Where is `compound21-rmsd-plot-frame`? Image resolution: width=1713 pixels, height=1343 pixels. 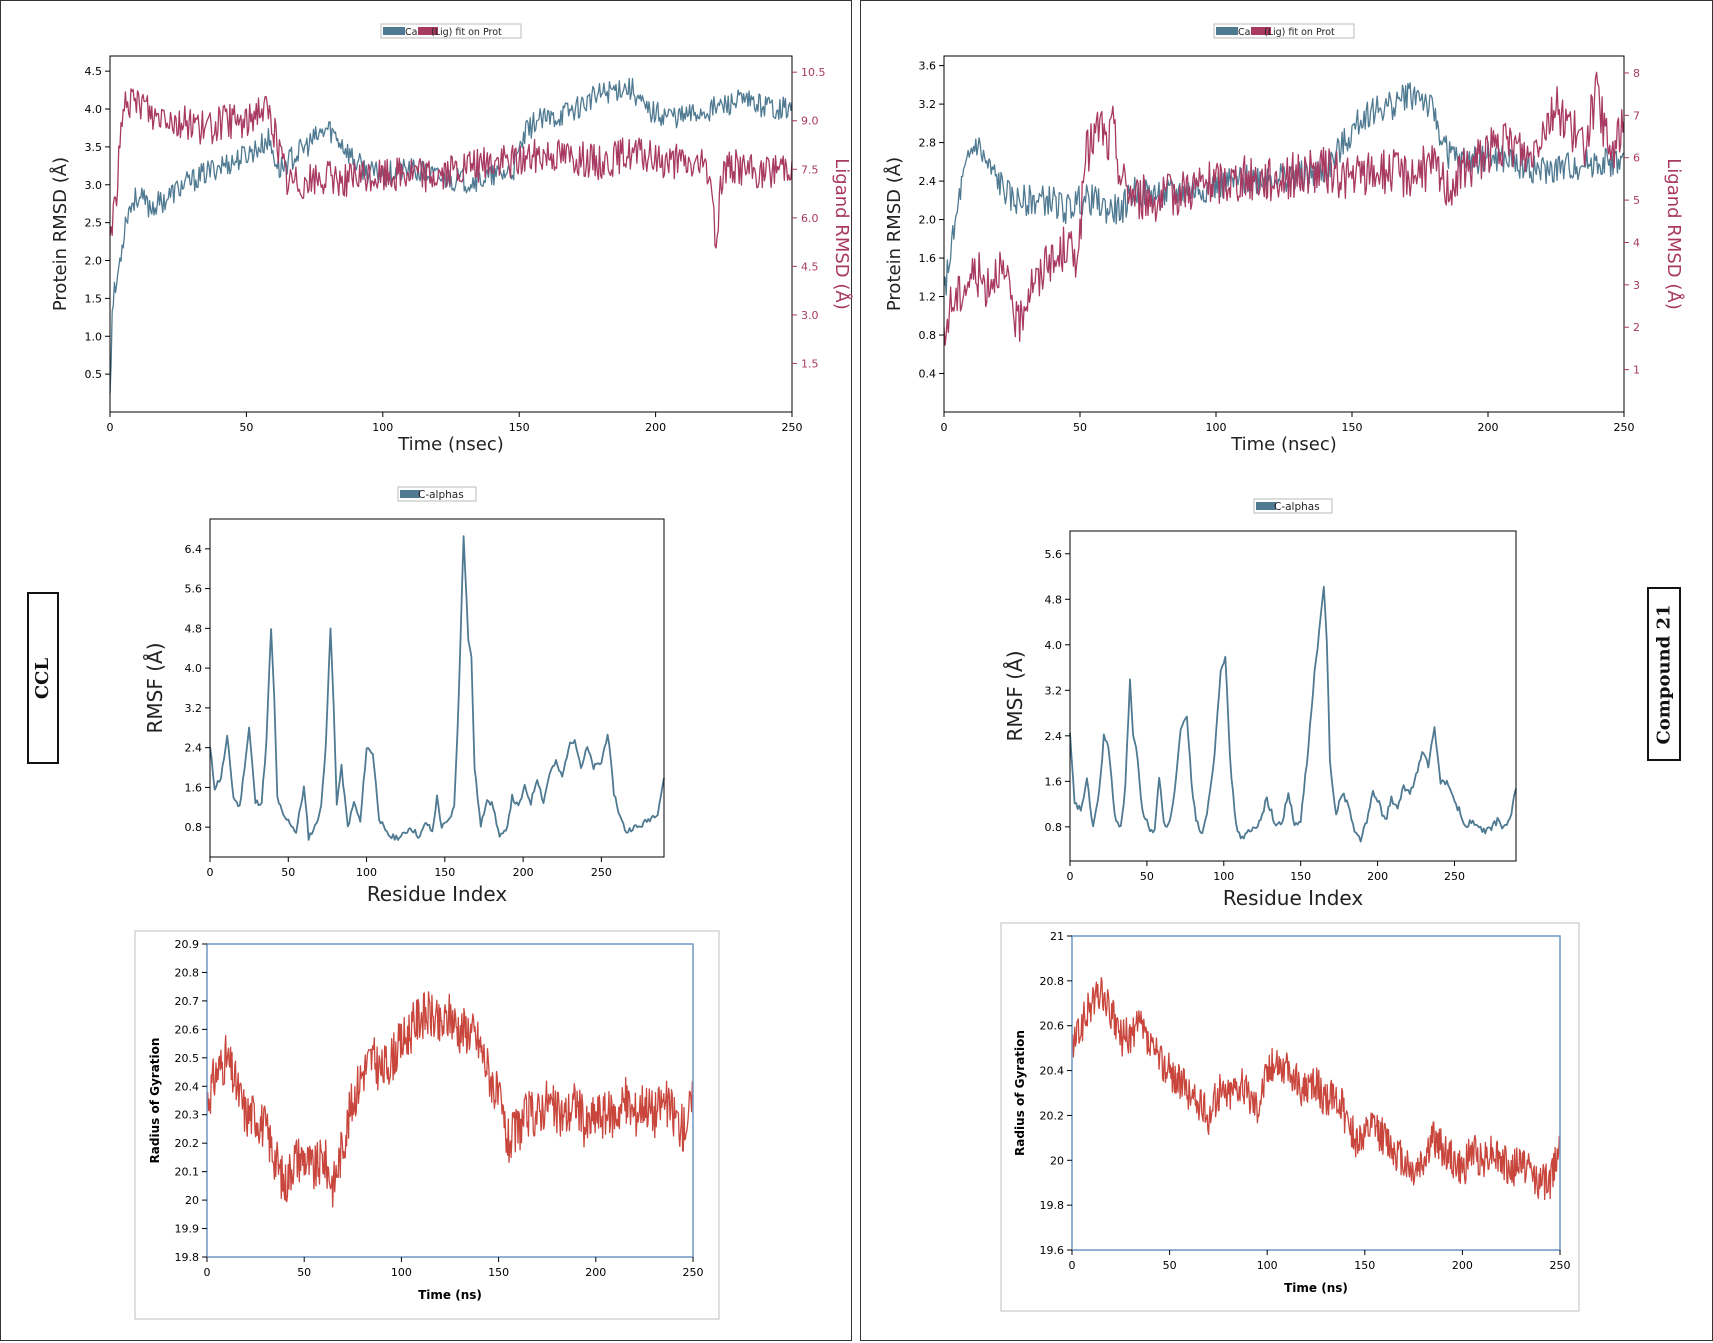
compound21-rmsd-plot-frame is located at coordinates (1284, 234).